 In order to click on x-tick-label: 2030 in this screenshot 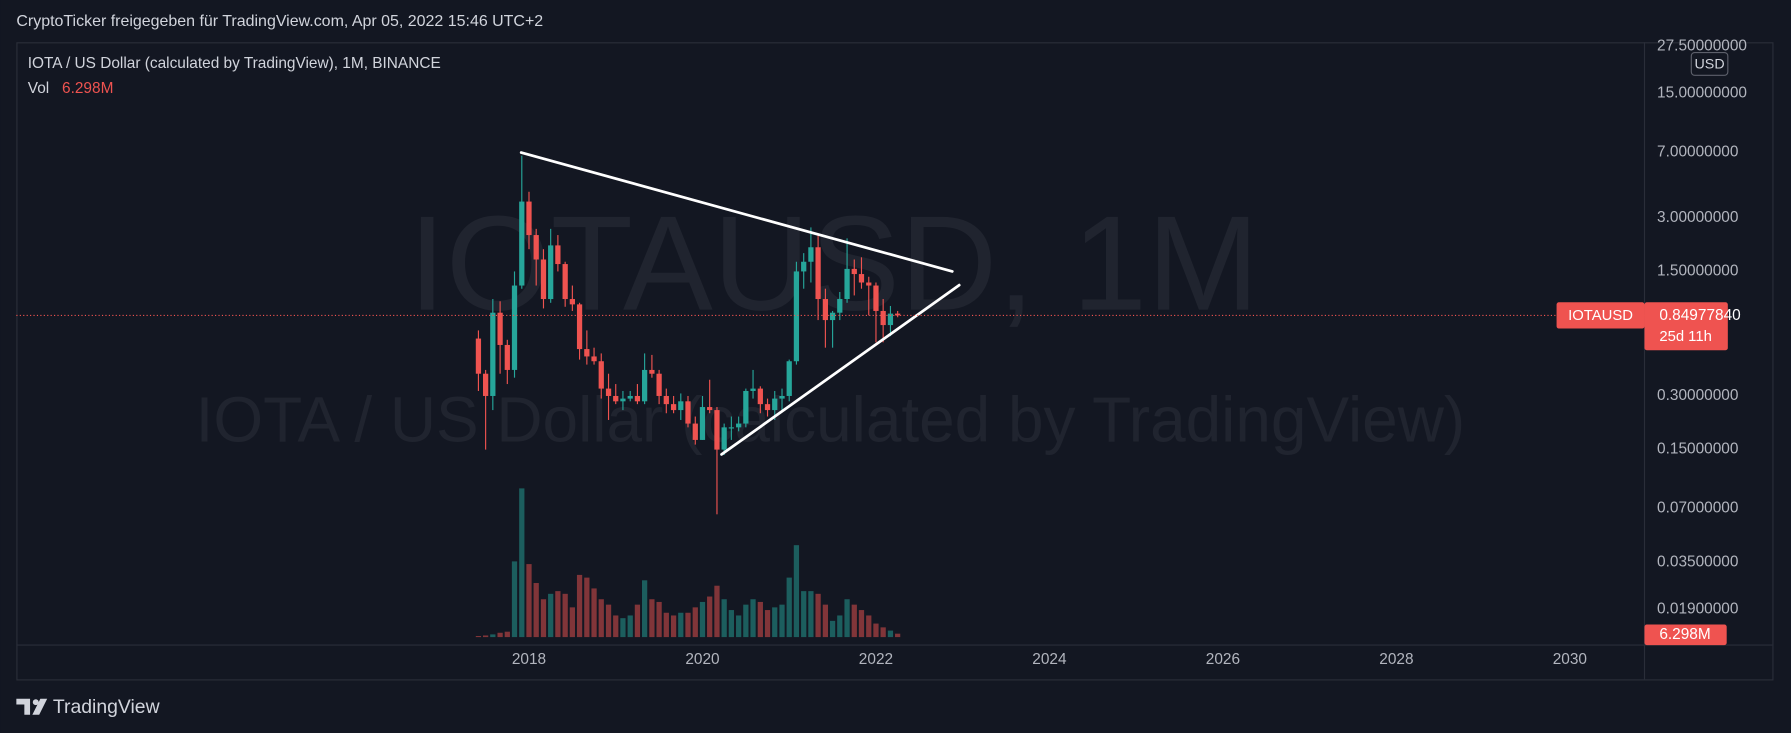, I will do `click(1570, 659)`.